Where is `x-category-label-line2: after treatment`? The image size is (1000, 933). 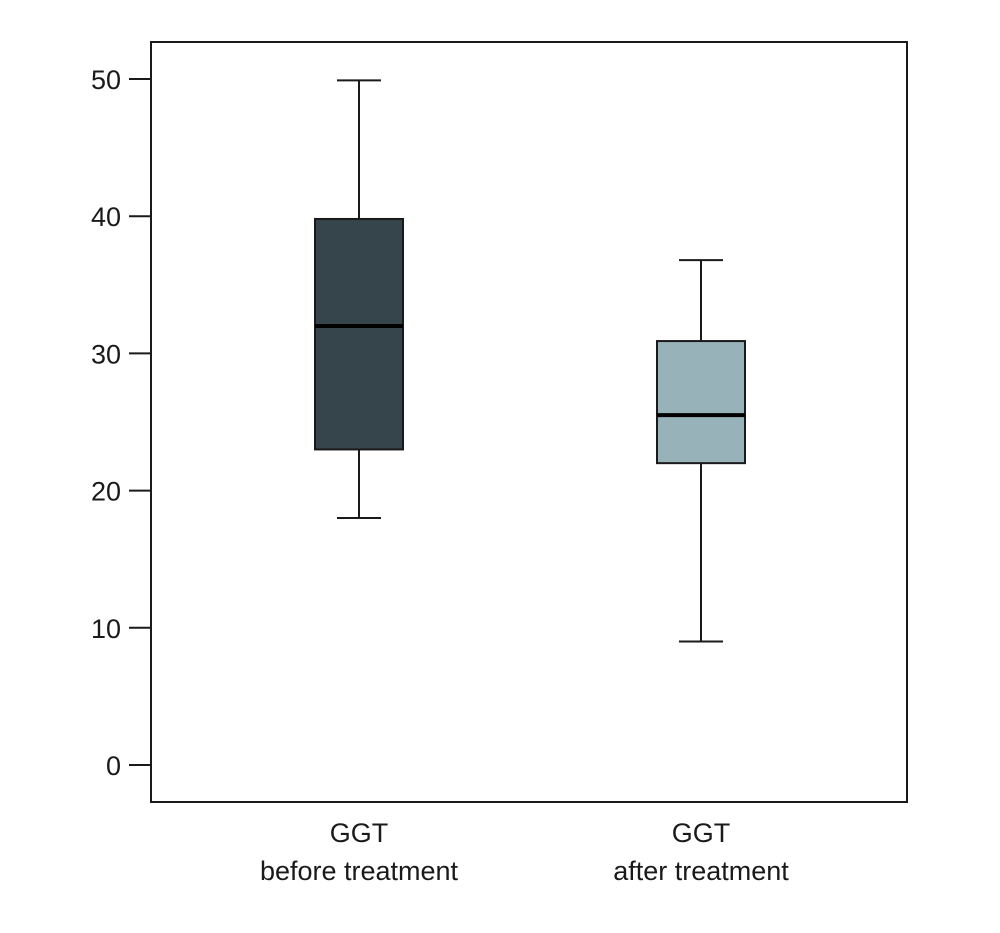
x-category-label-line2: after treatment is located at coordinates (701, 871).